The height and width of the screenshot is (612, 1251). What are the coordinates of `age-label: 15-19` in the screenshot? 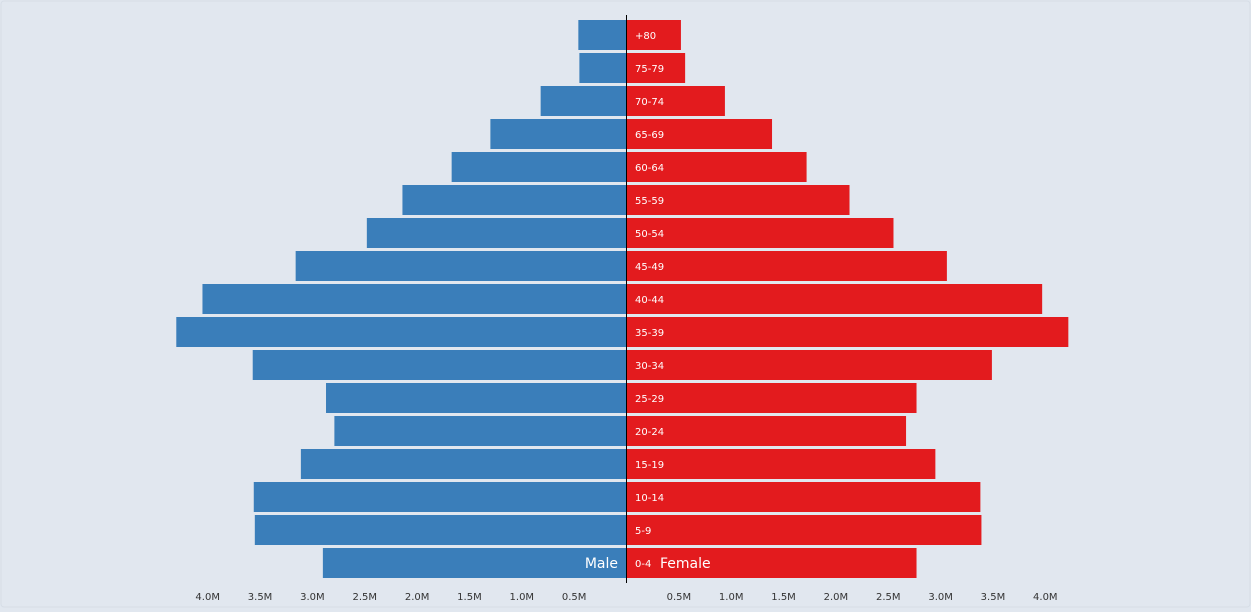 It's located at (649, 465).